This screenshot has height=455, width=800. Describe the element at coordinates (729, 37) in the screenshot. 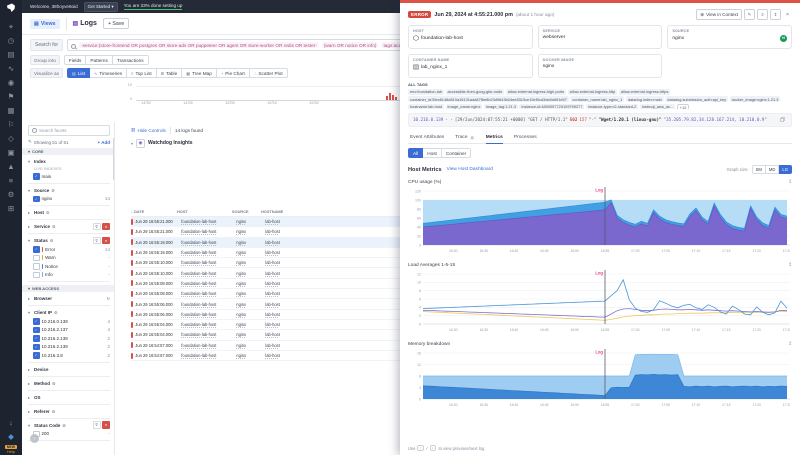

I see `attribute-card-source: SOURCE nginx N` at that location.